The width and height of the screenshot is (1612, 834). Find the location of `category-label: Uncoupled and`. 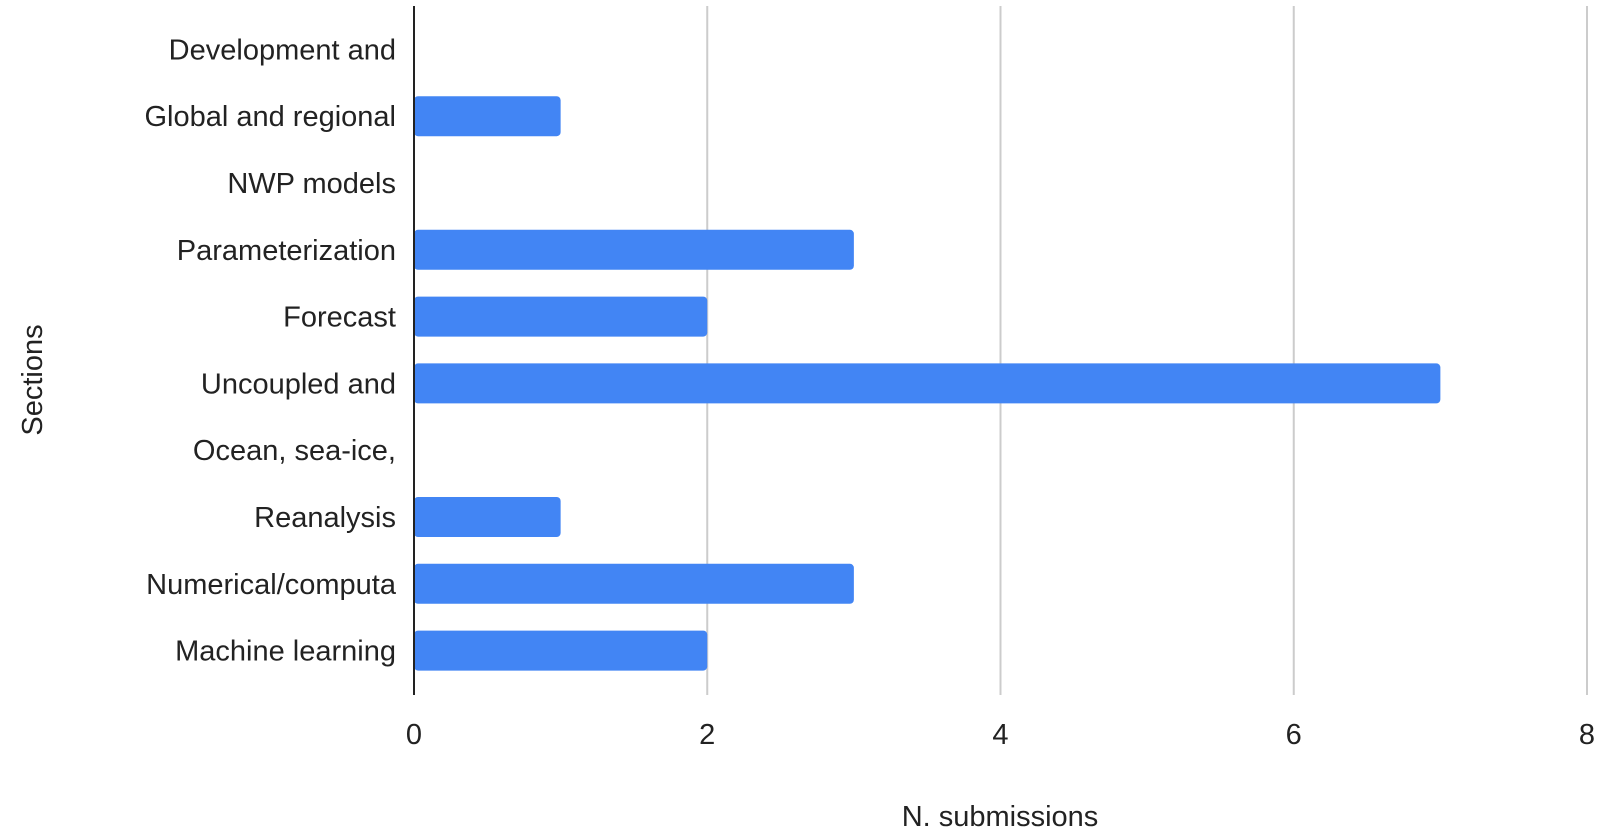

category-label: Uncoupled and is located at coordinates (298, 384).